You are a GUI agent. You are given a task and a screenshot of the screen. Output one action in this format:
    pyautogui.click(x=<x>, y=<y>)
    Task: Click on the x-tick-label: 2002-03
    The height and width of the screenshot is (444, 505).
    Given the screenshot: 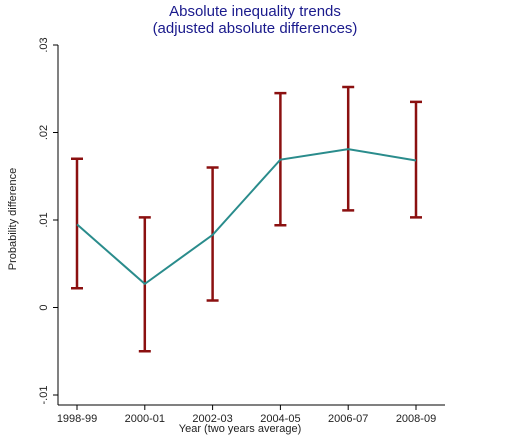 What is the action you would take?
    pyautogui.click(x=212, y=419)
    